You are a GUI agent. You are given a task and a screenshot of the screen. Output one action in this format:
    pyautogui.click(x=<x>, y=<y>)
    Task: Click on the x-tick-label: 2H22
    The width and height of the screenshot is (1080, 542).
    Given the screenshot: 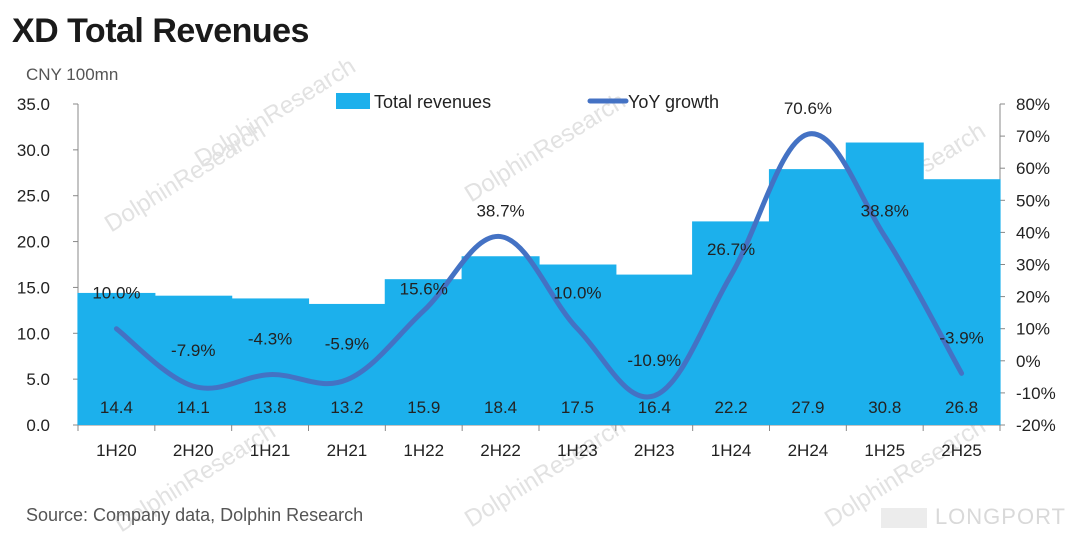 What is the action you would take?
    pyautogui.click(x=500, y=450)
    